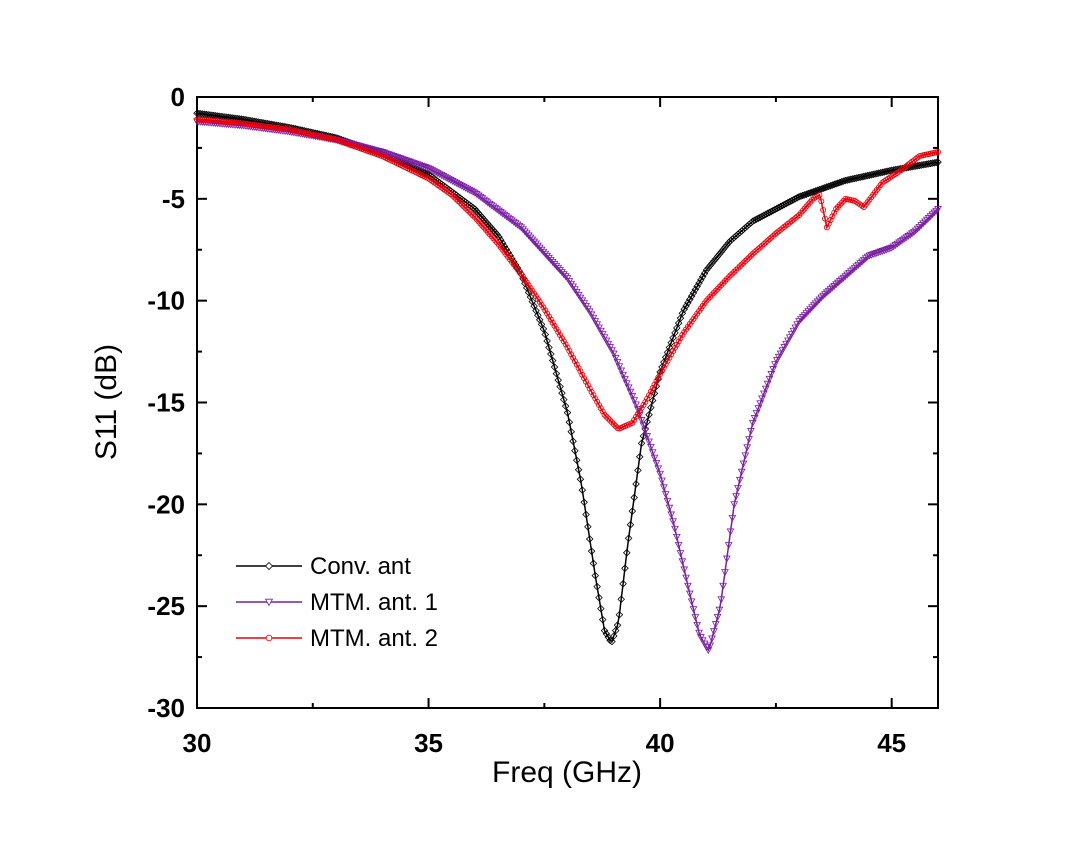 This screenshot has width=1089, height=854. I want to click on y-tick-label: -20, so click(166, 504).